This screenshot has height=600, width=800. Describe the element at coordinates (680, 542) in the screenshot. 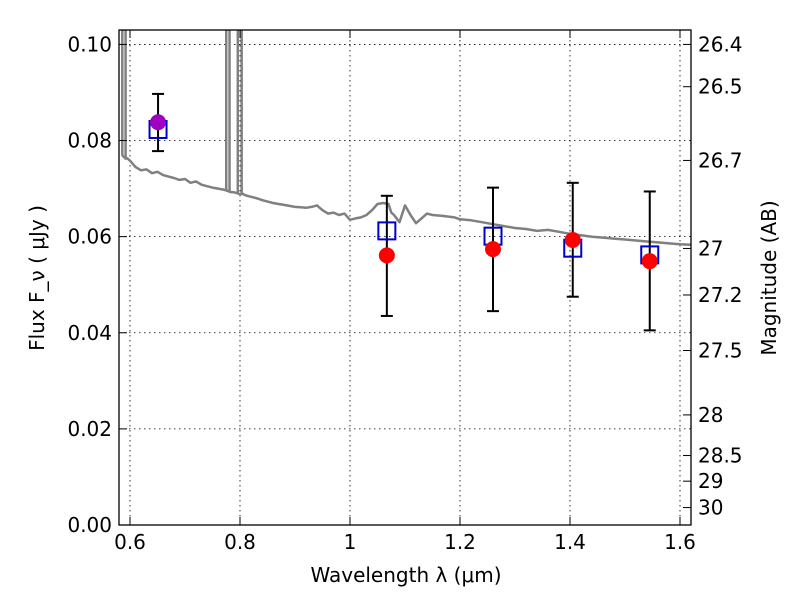

I see `x-tick-label: 1.6` at that location.